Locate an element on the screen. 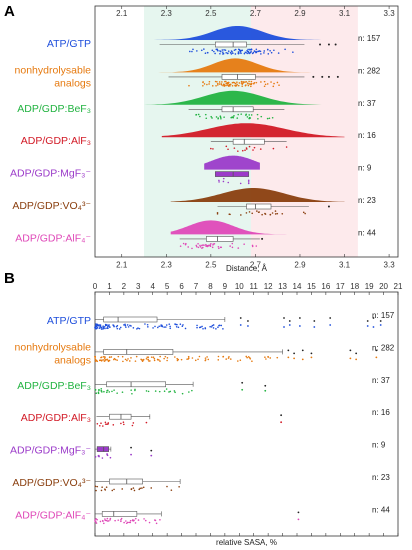 The height and width of the screenshot is (550, 412). panel-a-row-2-outlier is located at coordinates (322, 76).